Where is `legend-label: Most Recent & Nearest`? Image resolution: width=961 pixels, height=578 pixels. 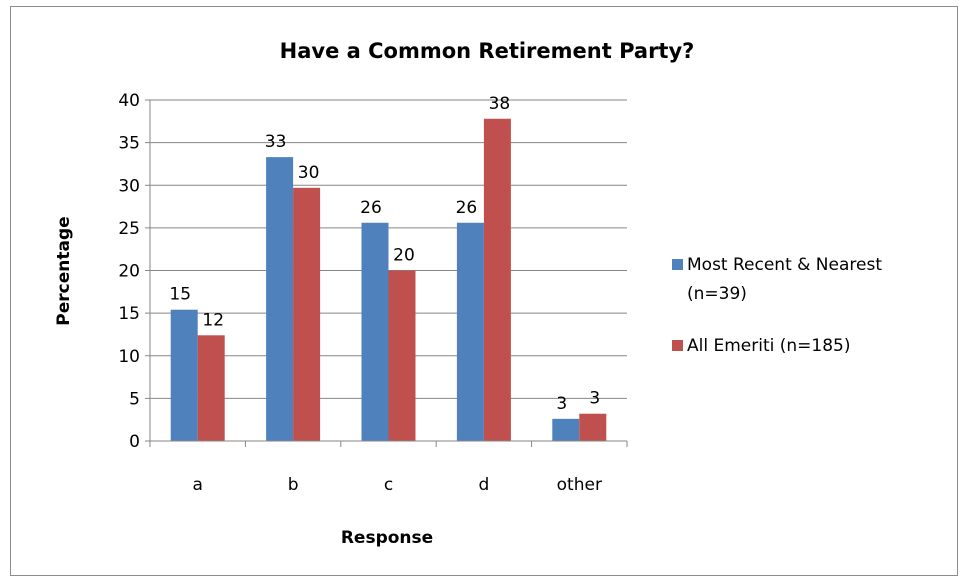
legend-label: Most Recent & Nearest is located at coordinates (784, 265).